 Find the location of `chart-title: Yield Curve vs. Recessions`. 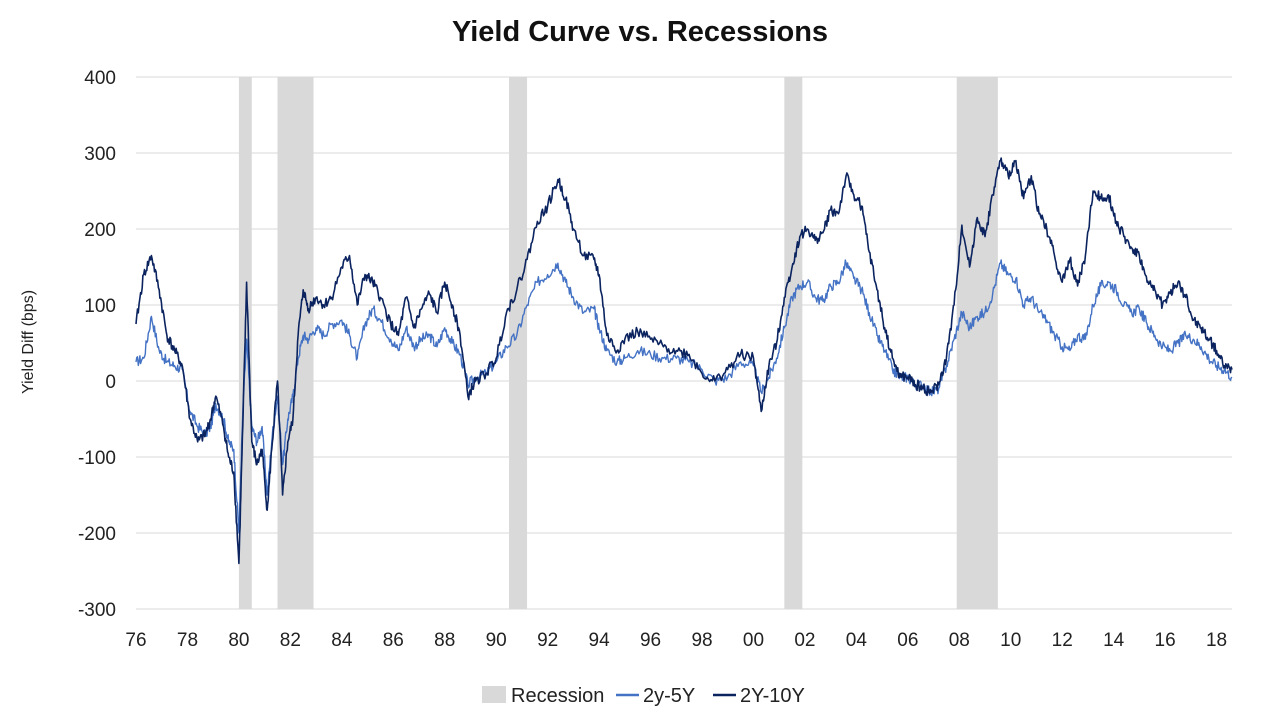

chart-title: Yield Curve vs. Recessions is located at coordinates (640, 32).